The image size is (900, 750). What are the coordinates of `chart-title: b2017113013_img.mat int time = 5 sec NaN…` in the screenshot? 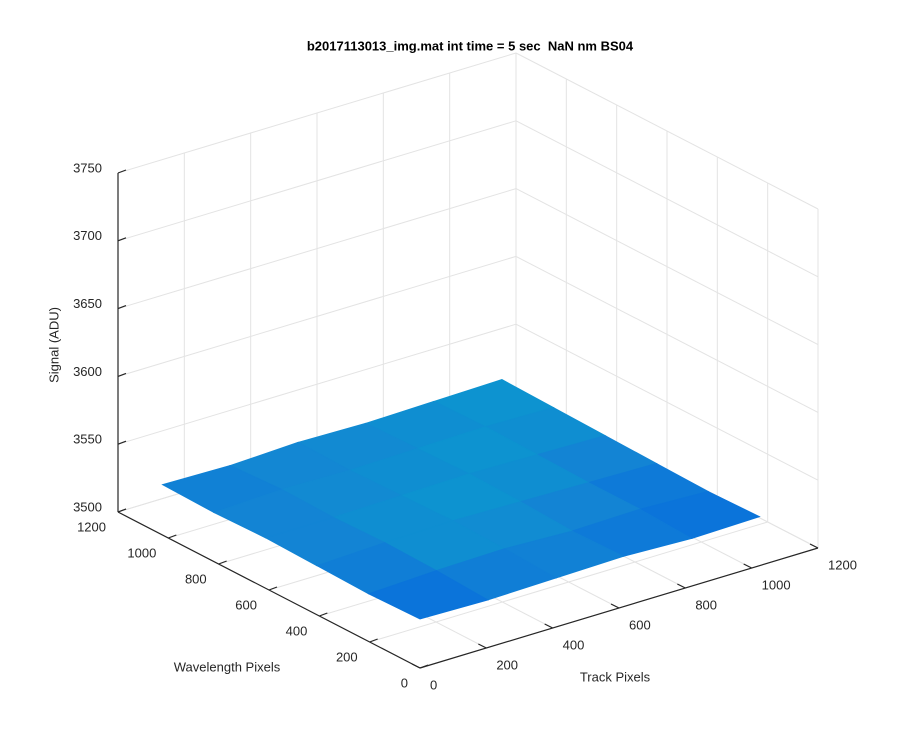 It's located at (470, 45).